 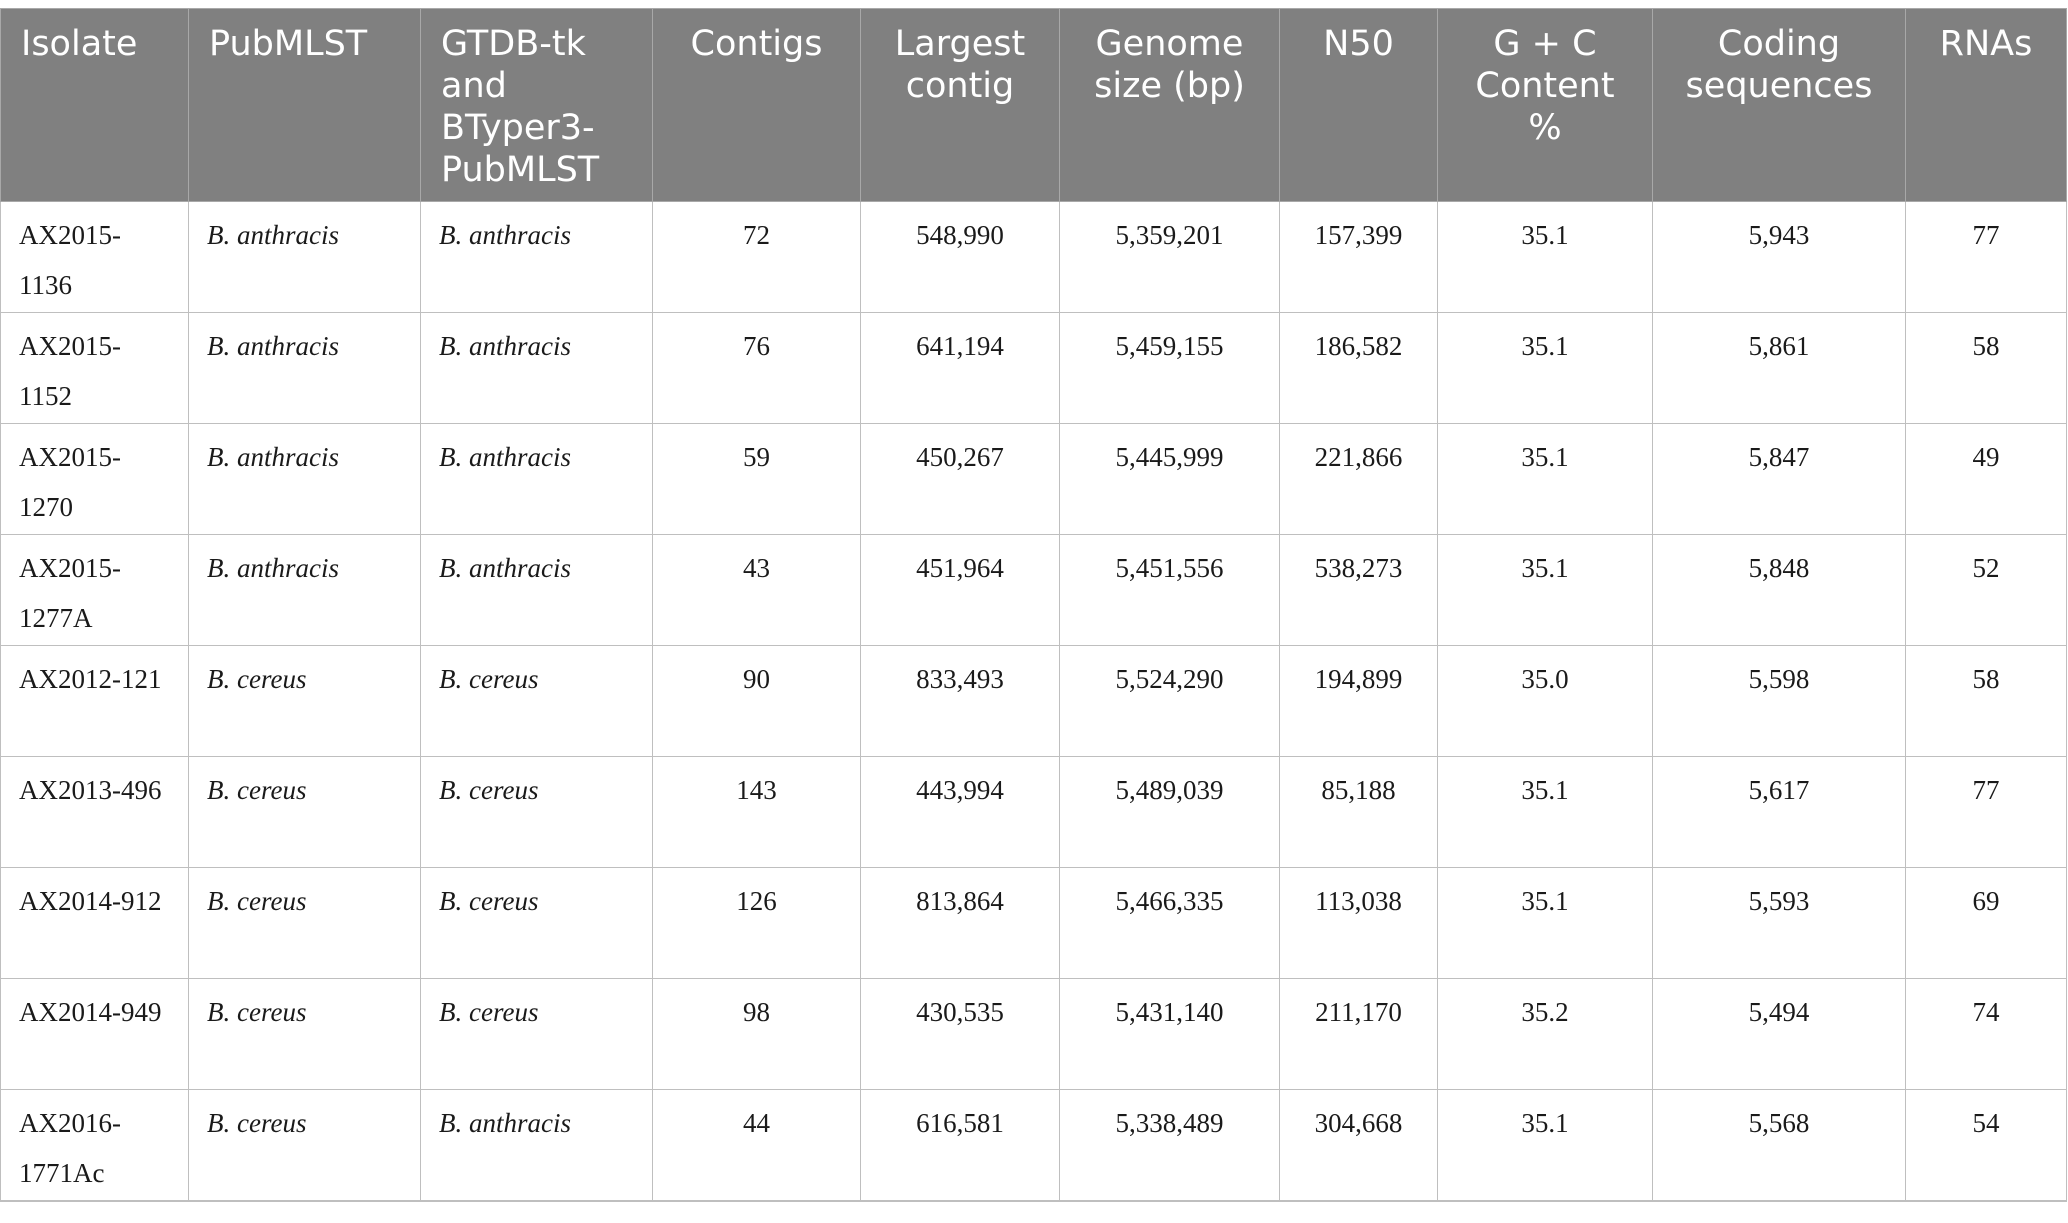 I want to click on cell-contigs: 59, so click(x=756, y=479).